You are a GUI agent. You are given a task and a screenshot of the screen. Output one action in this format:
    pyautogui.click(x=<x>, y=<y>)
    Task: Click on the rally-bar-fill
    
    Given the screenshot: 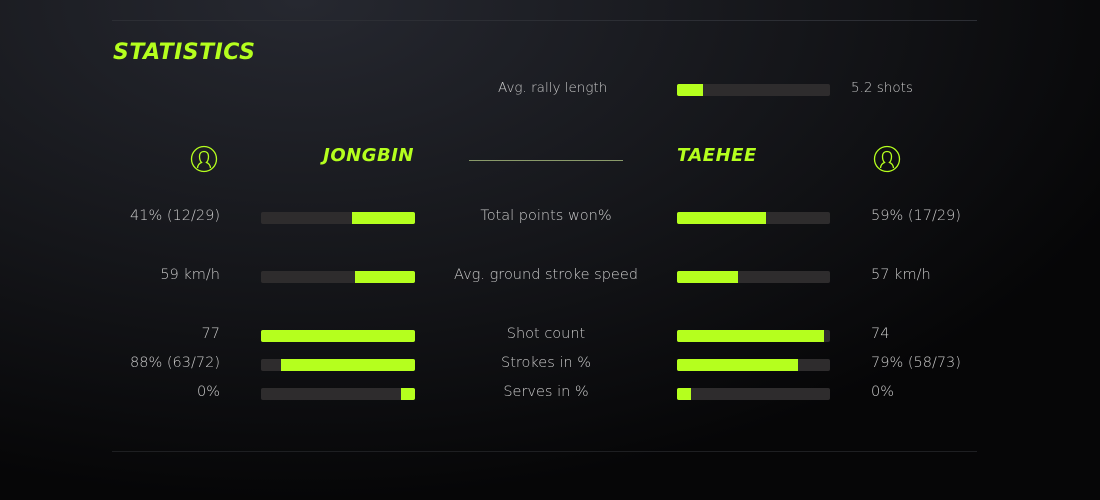 What is the action you would take?
    pyautogui.click(x=690, y=90)
    